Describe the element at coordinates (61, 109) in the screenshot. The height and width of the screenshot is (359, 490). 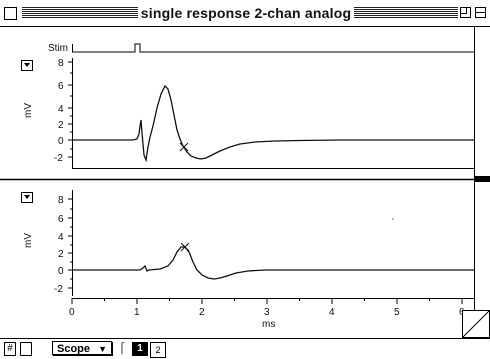
I see `top-y-tick-4: 4` at that location.